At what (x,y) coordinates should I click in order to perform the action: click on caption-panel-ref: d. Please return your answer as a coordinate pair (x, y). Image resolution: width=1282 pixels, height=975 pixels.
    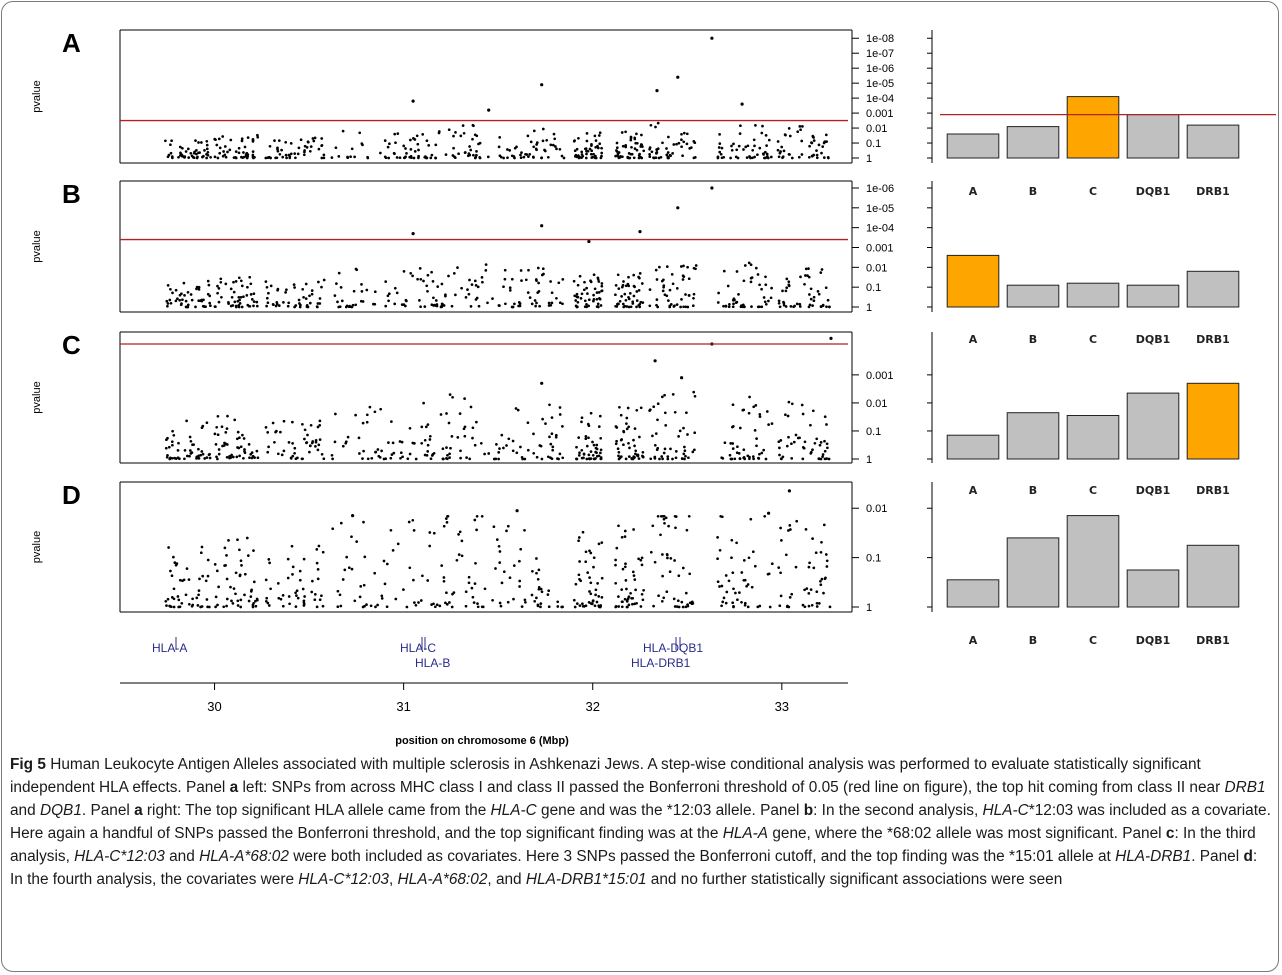
    Looking at the image, I should click on (1248, 856).